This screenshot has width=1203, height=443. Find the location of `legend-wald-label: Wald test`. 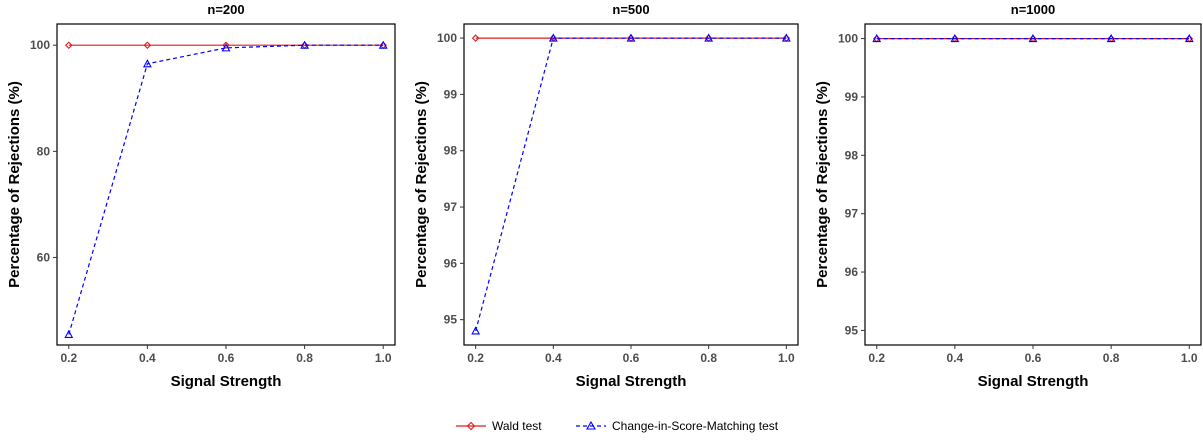

legend-wald-label: Wald test is located at coordinates (517, 426).